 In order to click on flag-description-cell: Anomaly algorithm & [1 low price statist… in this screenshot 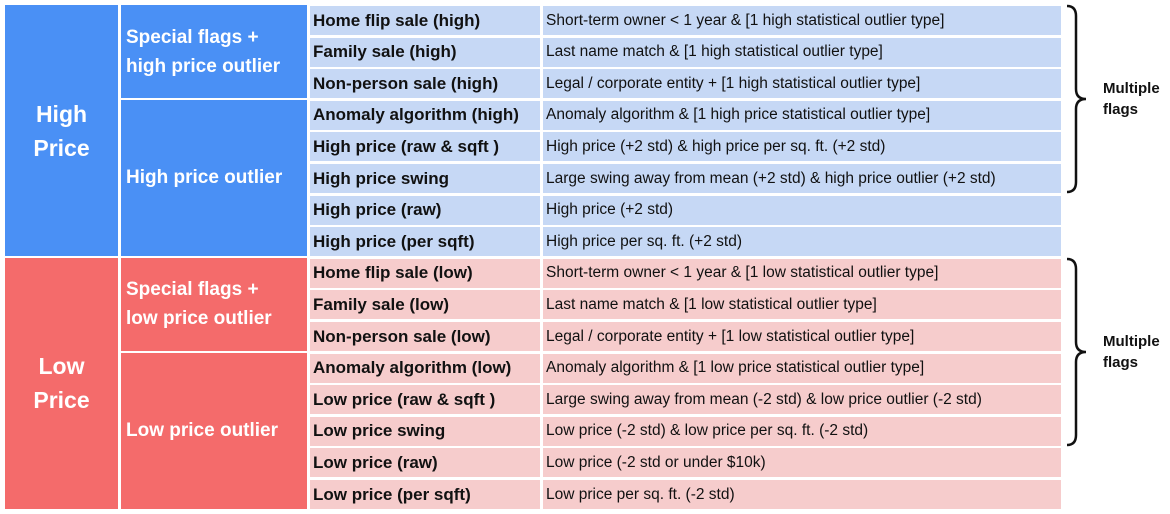, I will do `click(802, 368)`.